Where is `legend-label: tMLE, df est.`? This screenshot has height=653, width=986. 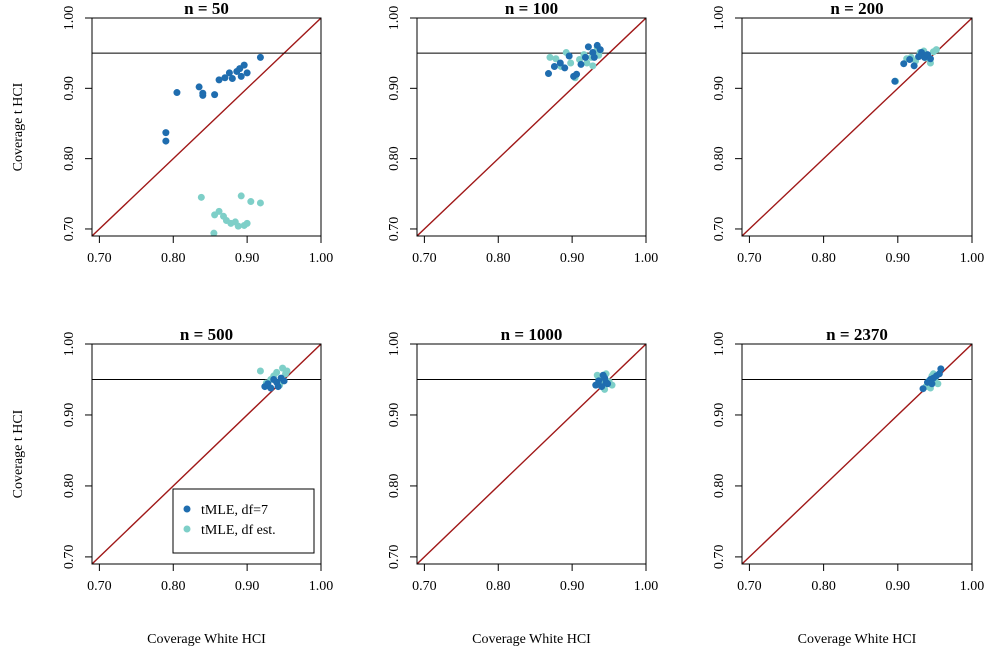 legend-label: tMLE, df est. is located at coordinates (238, 530).